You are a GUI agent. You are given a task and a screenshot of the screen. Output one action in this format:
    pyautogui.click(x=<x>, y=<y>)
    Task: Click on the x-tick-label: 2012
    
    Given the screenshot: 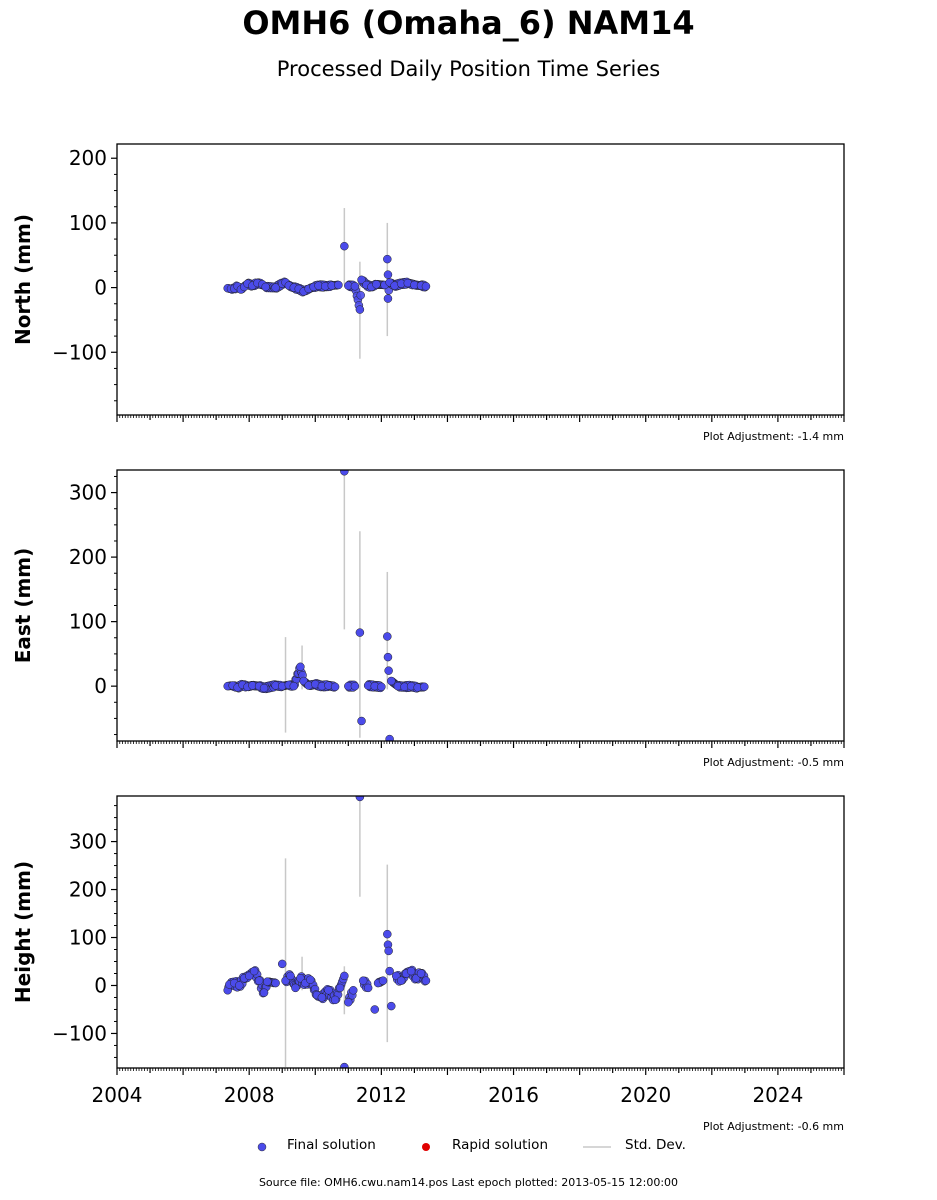 What is the action you would take?
    pyautogui.click(x=381, y=1095)
    